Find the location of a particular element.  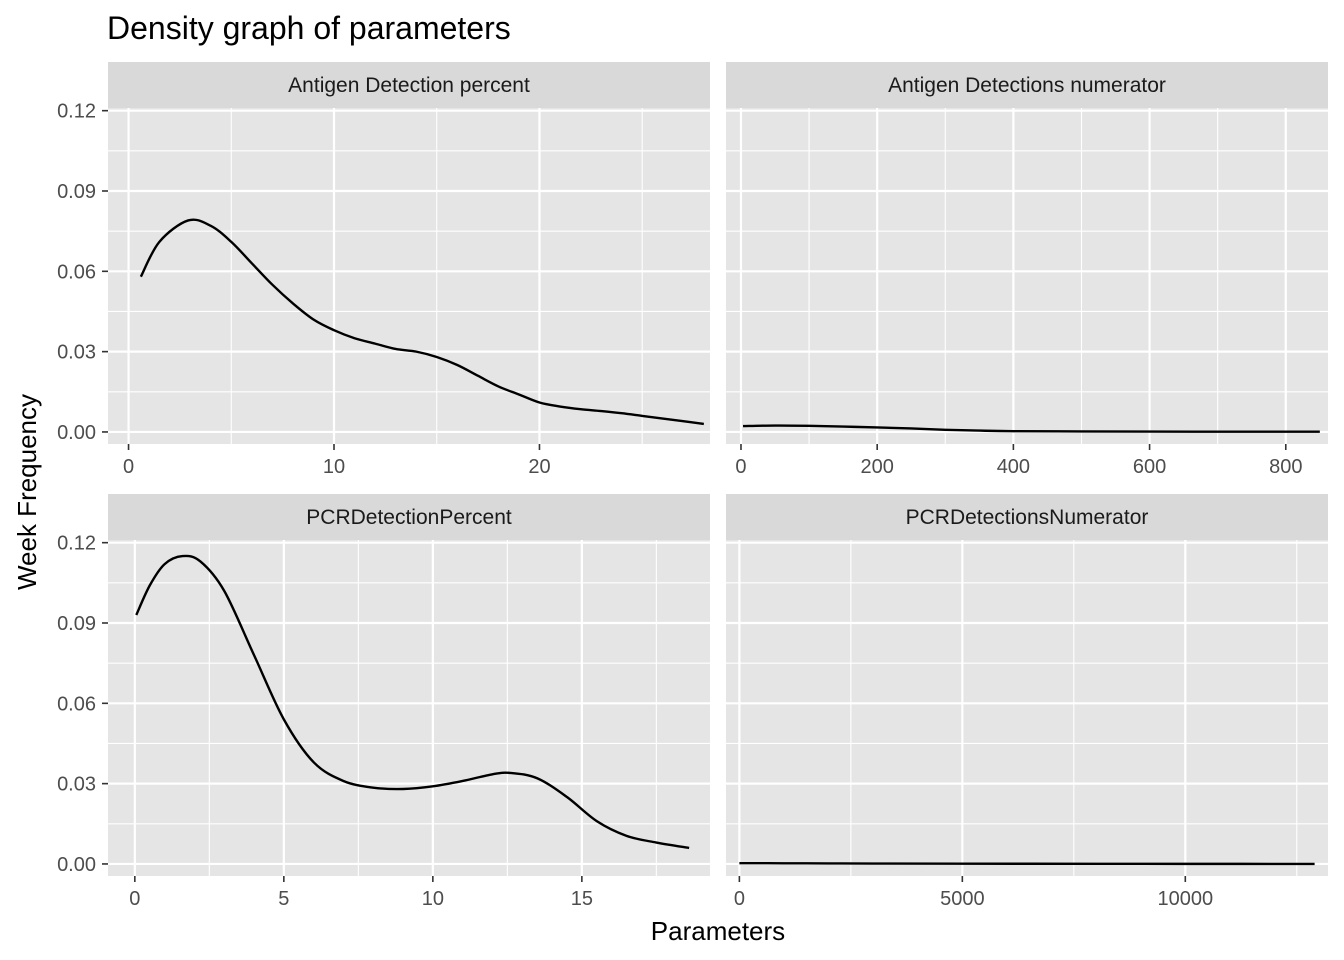

facet-strip-label: Antigen Detection percent is located at coordinates (409, 85).